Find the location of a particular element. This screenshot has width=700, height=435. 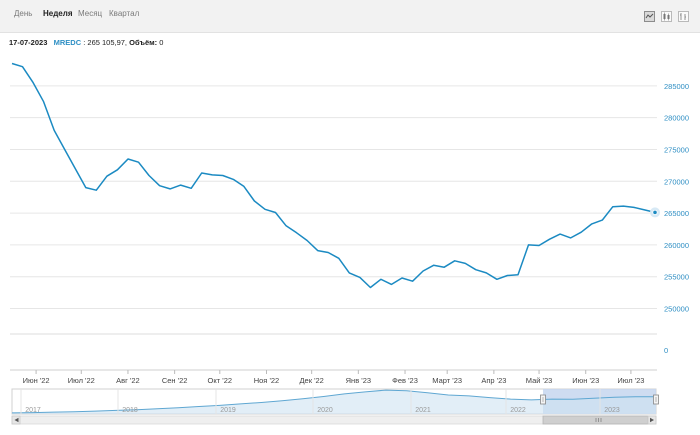

x-tick-label: Июн '23 is located at coordinates (585, 380).